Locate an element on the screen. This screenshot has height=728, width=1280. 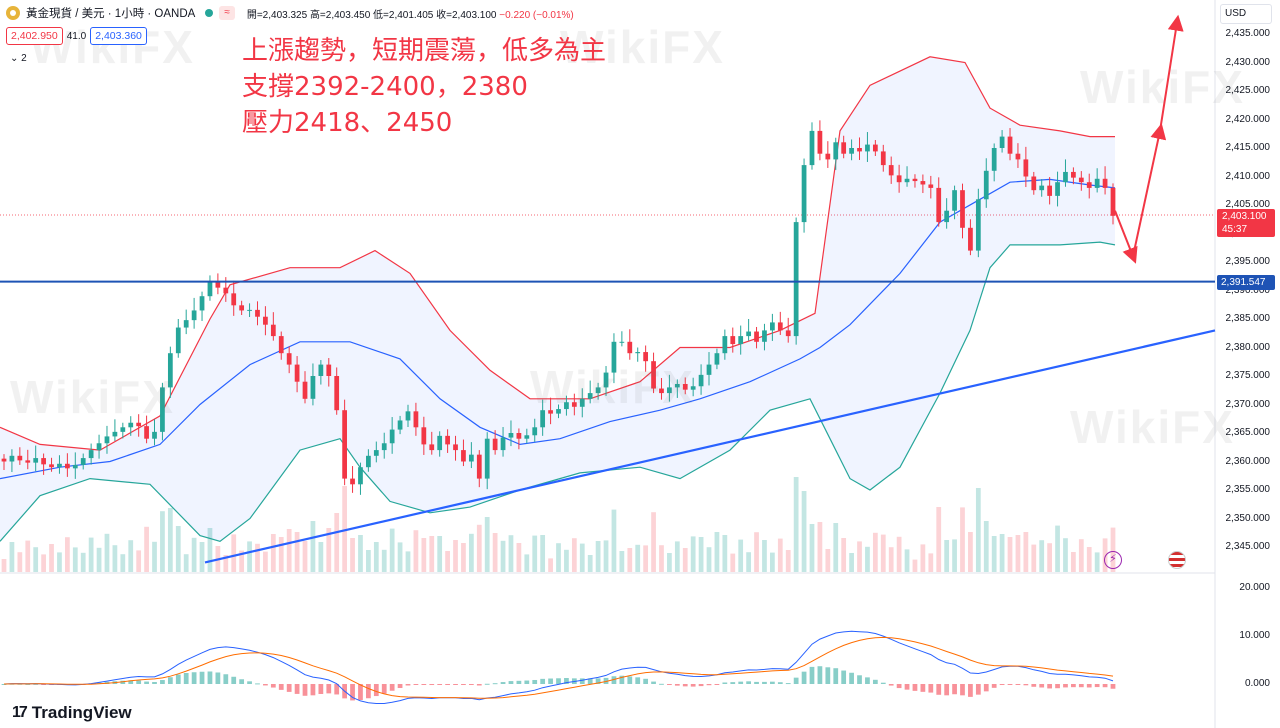
forecast-arrows is located at coordinates (1149, 139).